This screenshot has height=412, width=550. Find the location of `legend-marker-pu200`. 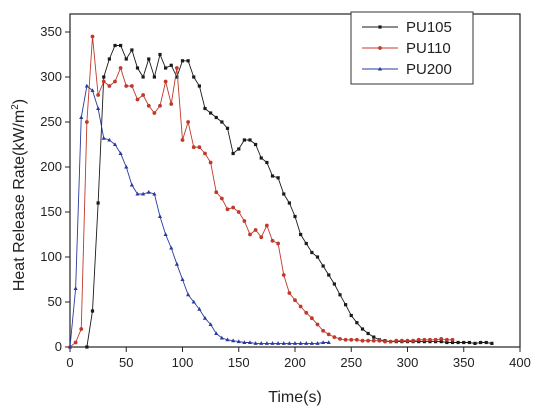

legend-marker-pu200 is located at coordinates (380, 68).